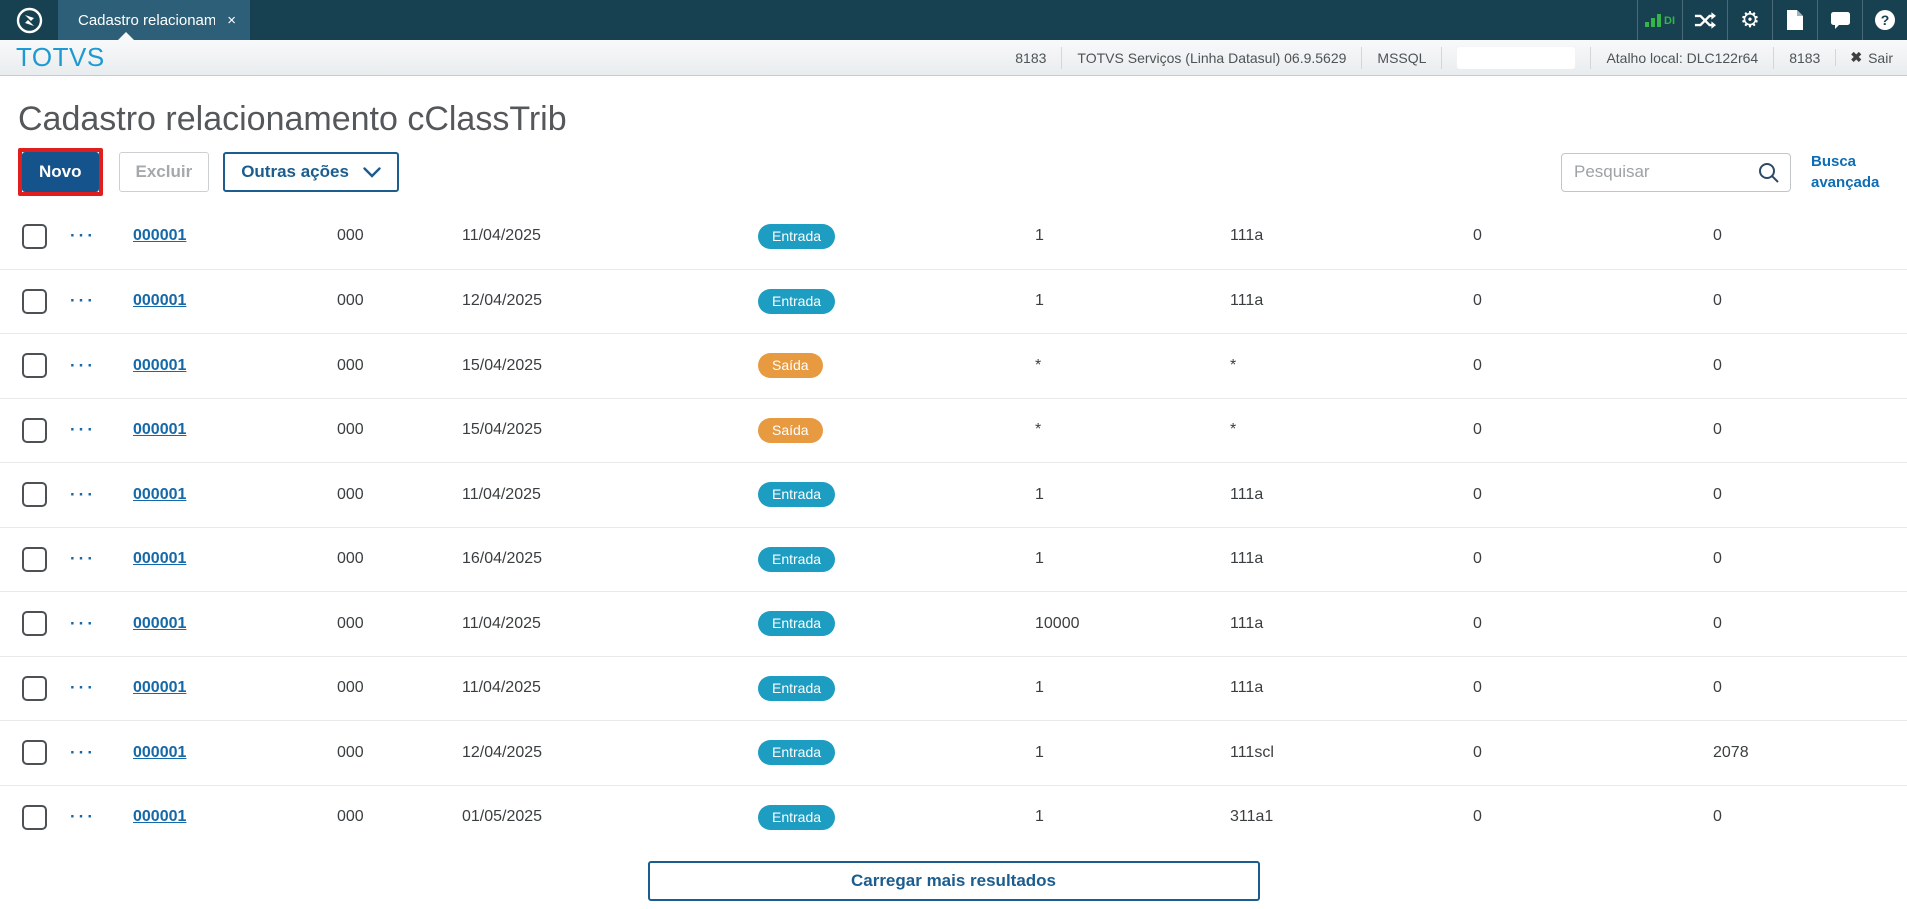 This screenshot has width=1907, height=909. What do you see at coordinates (292, 119) in the screenshot?
I see `page-title: Cadastro relacionamento cClassTrib` at bounding box center [292, 119].